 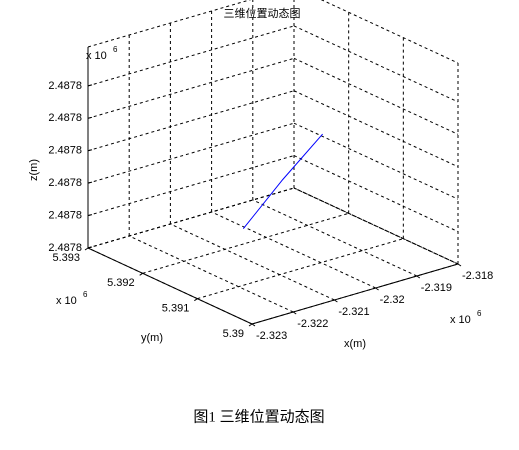 What do you see at coordinates (66, 258) in the screenshot?
I see `y-tick-label: 5.393` at bounding box center [66, 258].